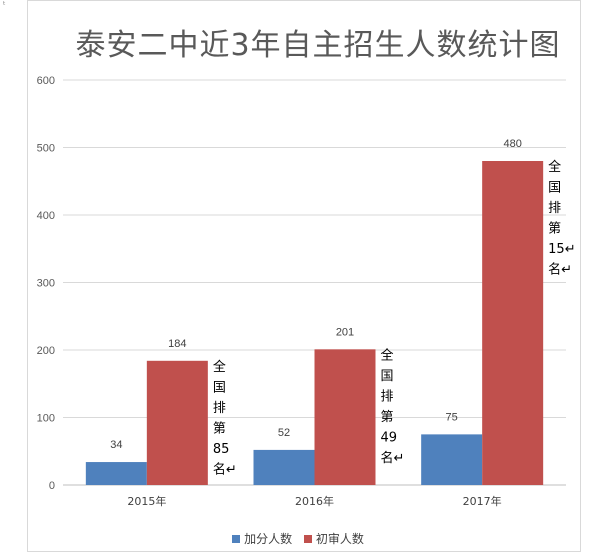  I want to click on legend-label-series-1: 初审人数, so click(339, 539).